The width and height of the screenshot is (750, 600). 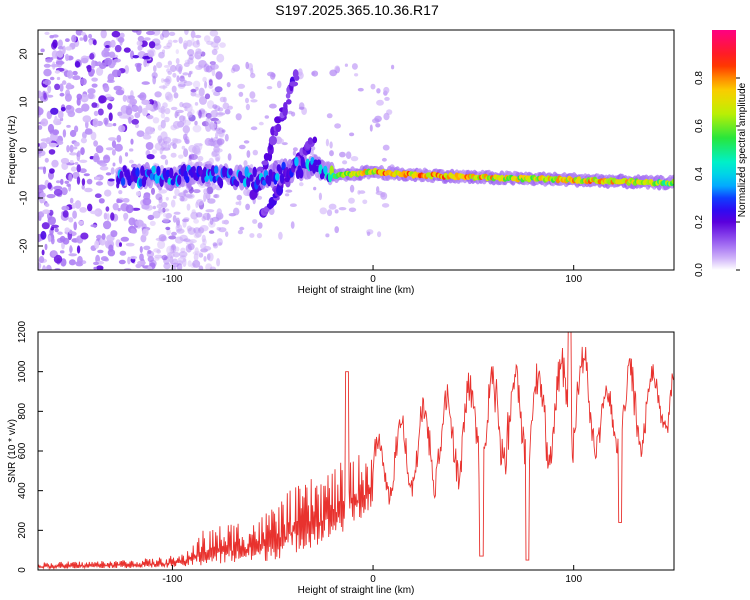 I want to click on spectrogram-y-tick-label: -20, so click(x=24, y=245).